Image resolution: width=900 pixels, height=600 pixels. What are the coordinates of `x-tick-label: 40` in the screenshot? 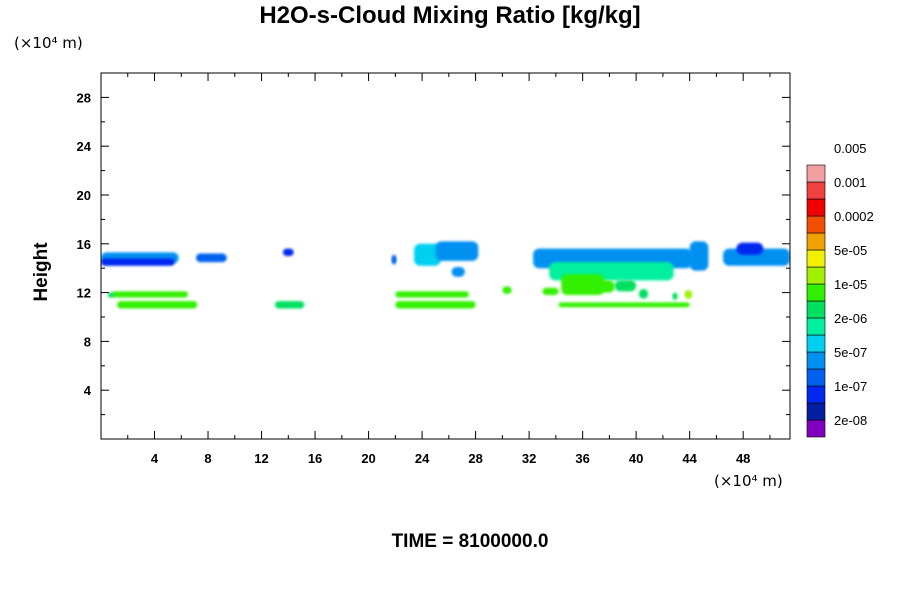 It's located at (636, 458).